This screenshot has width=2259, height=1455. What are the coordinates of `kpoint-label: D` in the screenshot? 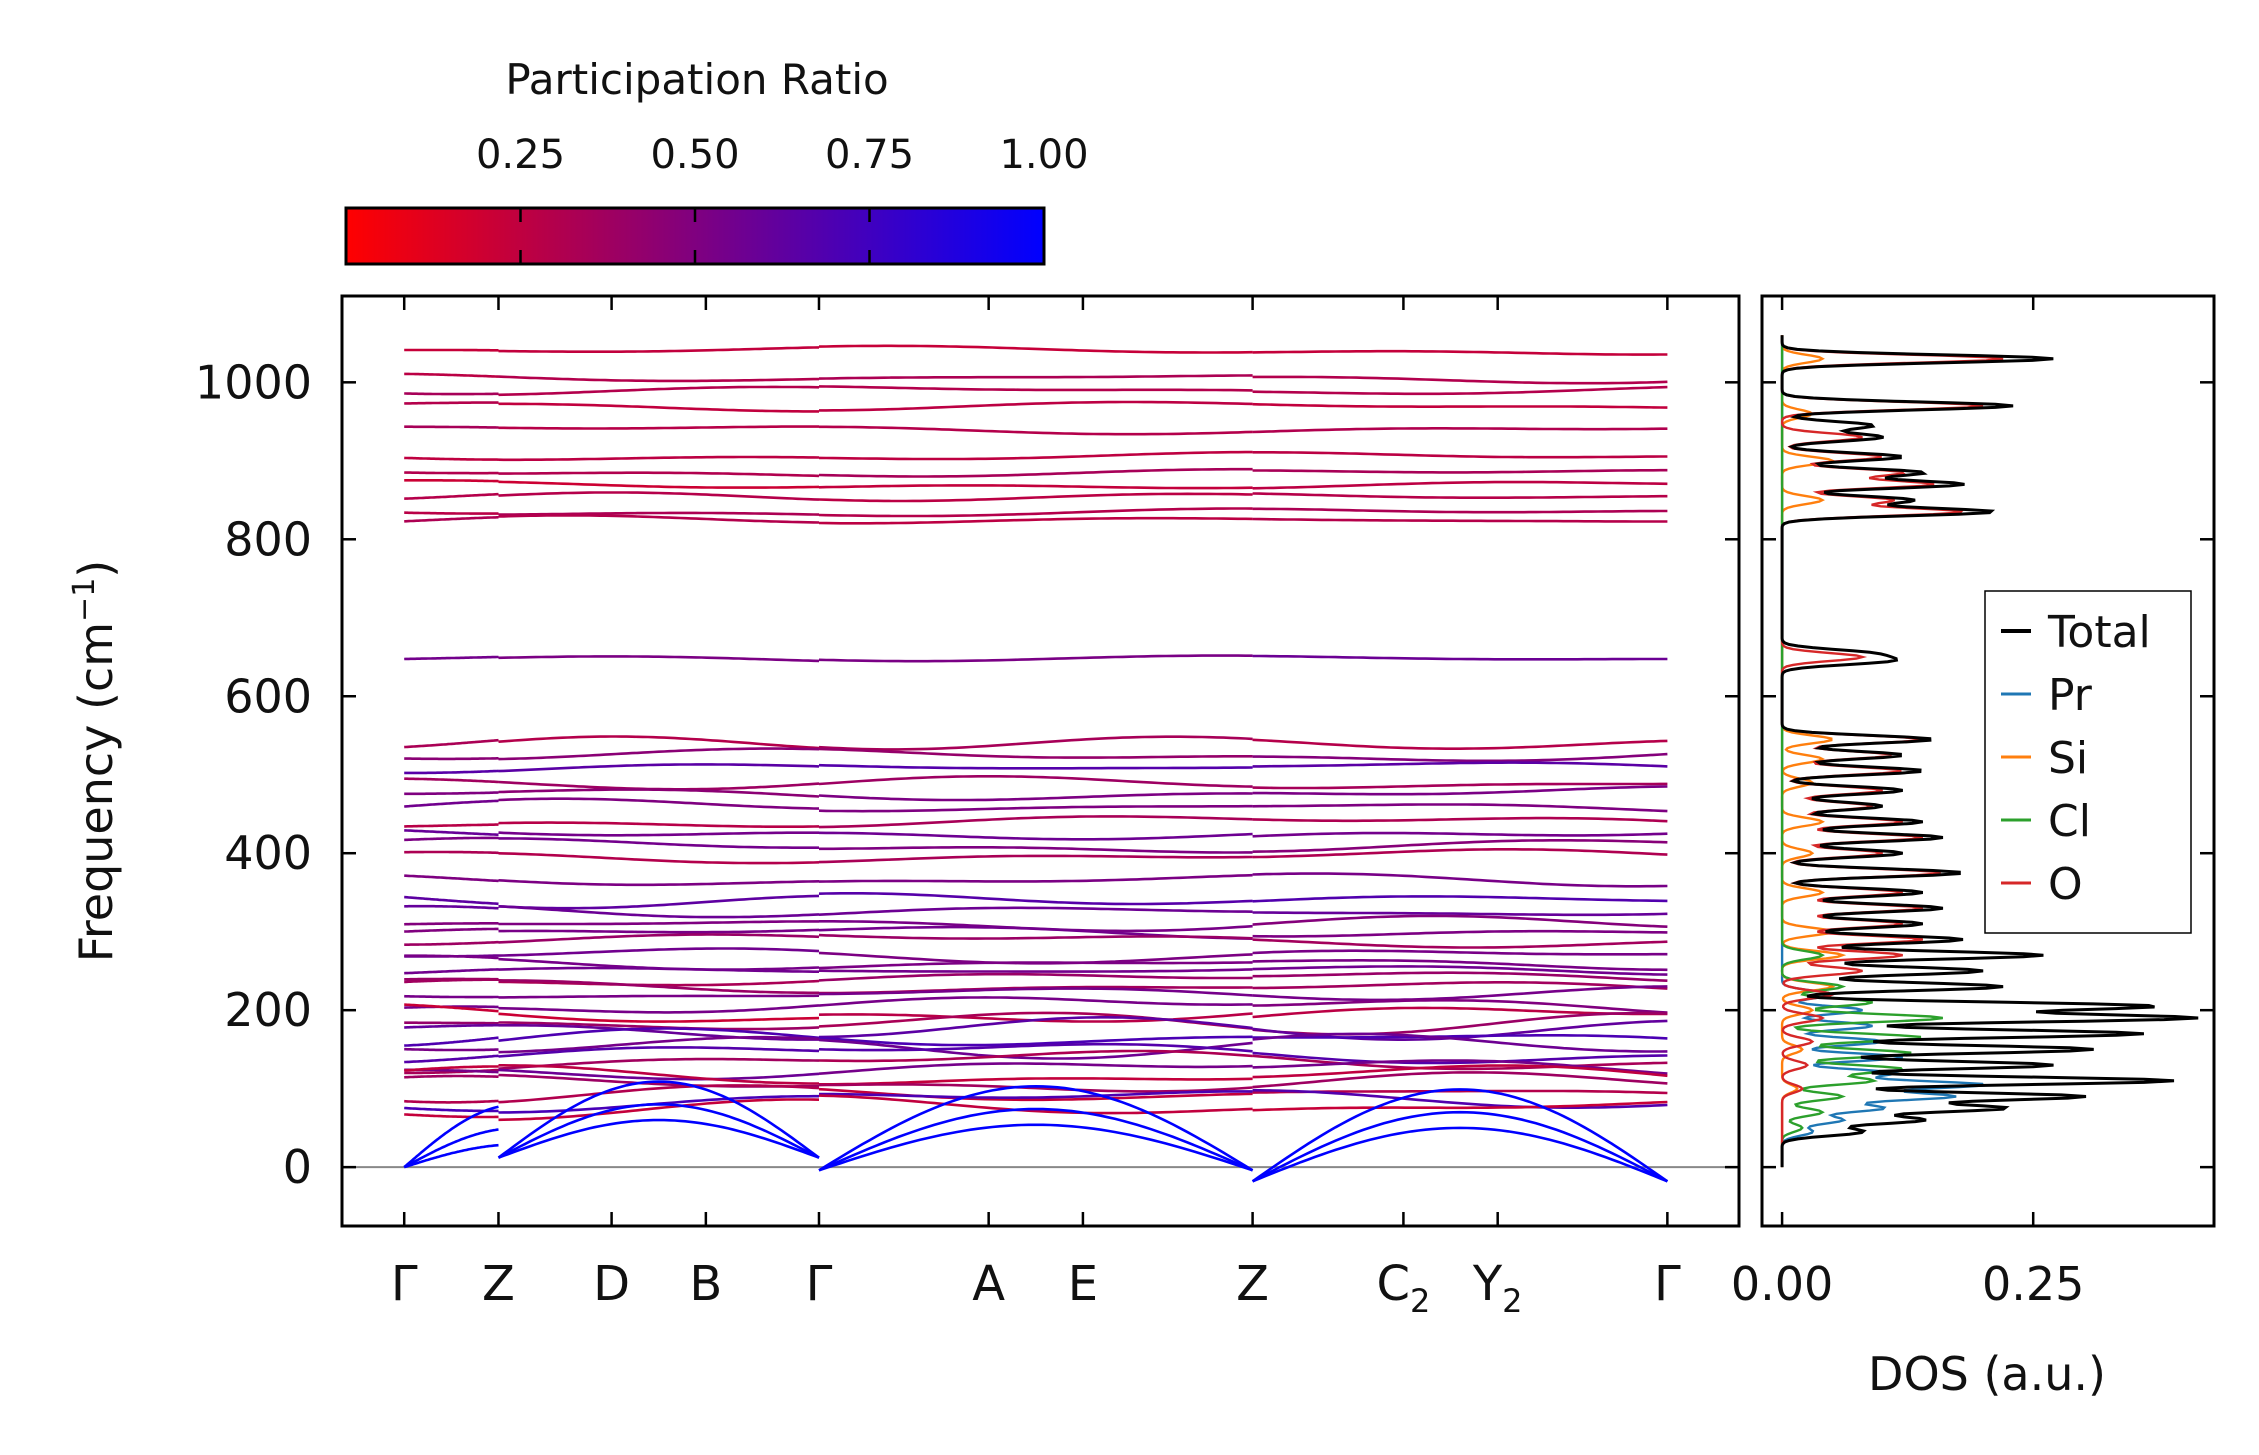 It's located at (611, 1284).